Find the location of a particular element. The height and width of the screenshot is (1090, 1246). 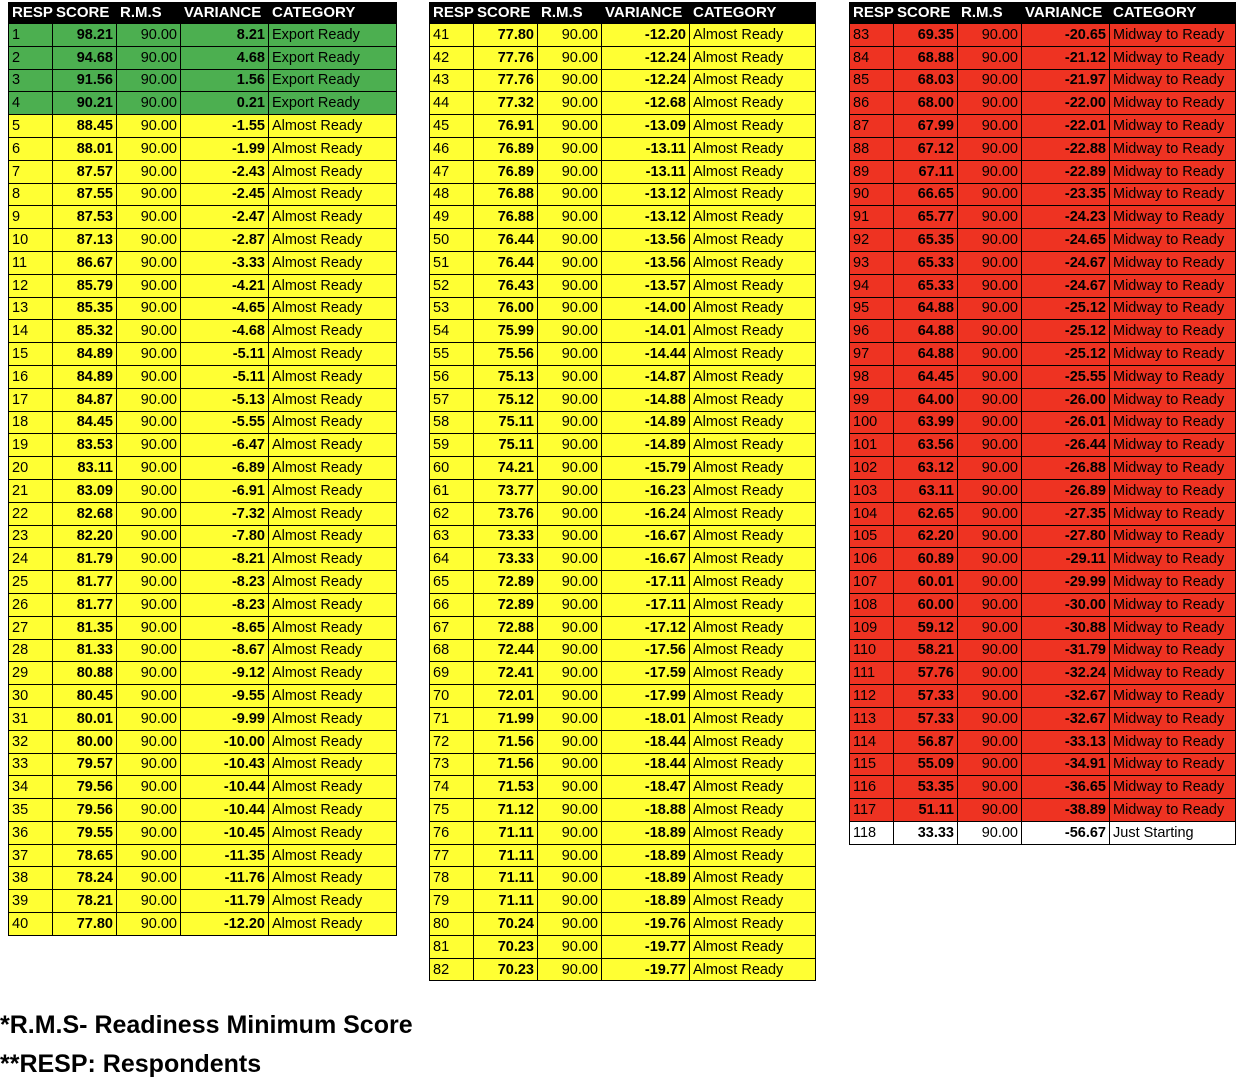

score-cell: 65.33 is located at coordinates (925, 285).